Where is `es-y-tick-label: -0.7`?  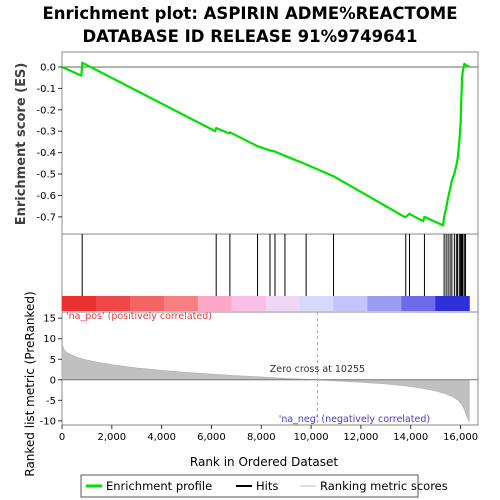 es-y-tick-label: -0.7 is located at coordinates (46, 217).